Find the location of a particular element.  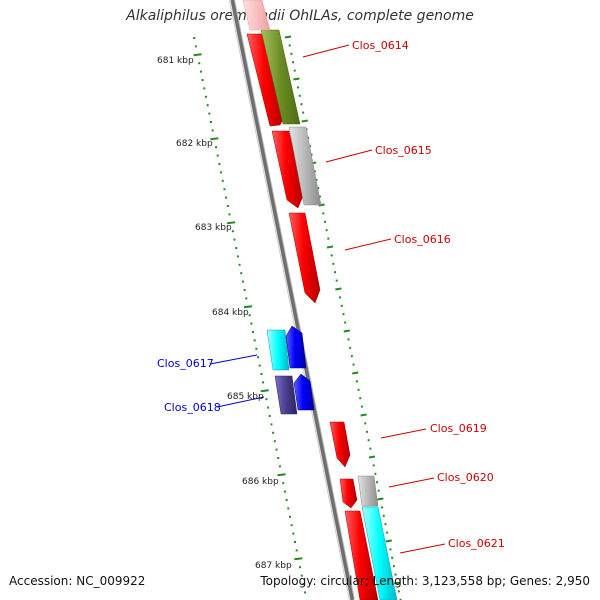

ruler-label-685: 685 kbp is located at coordinates (245, 397).